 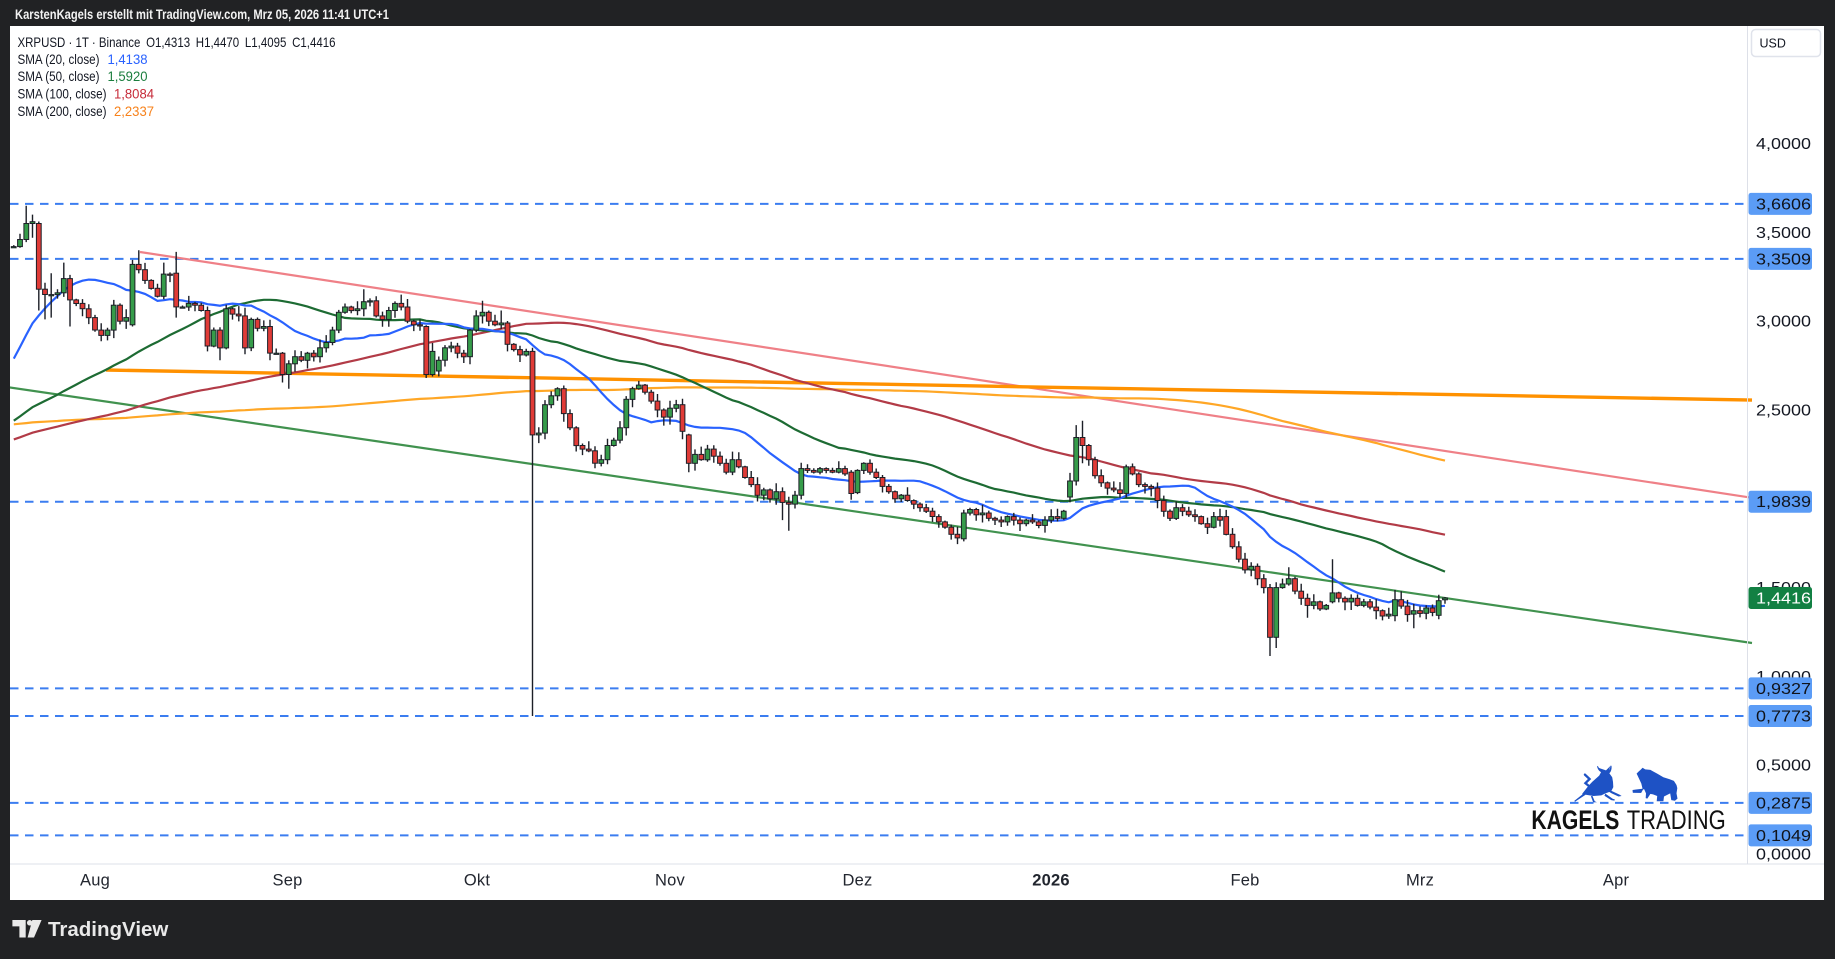 I want to click on svg-text: 3,6606, so click(x=1783, y=204).